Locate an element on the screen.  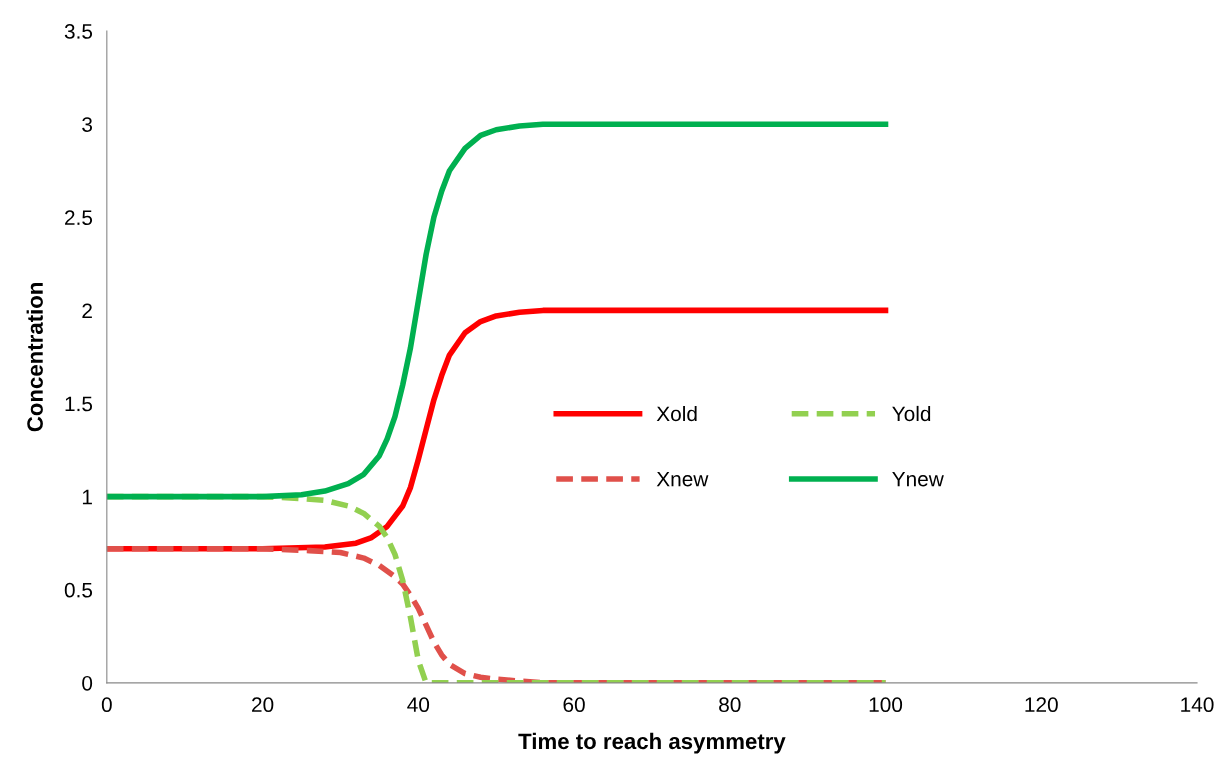
x-tick-label: 40 is located at coordinates (418, 705).